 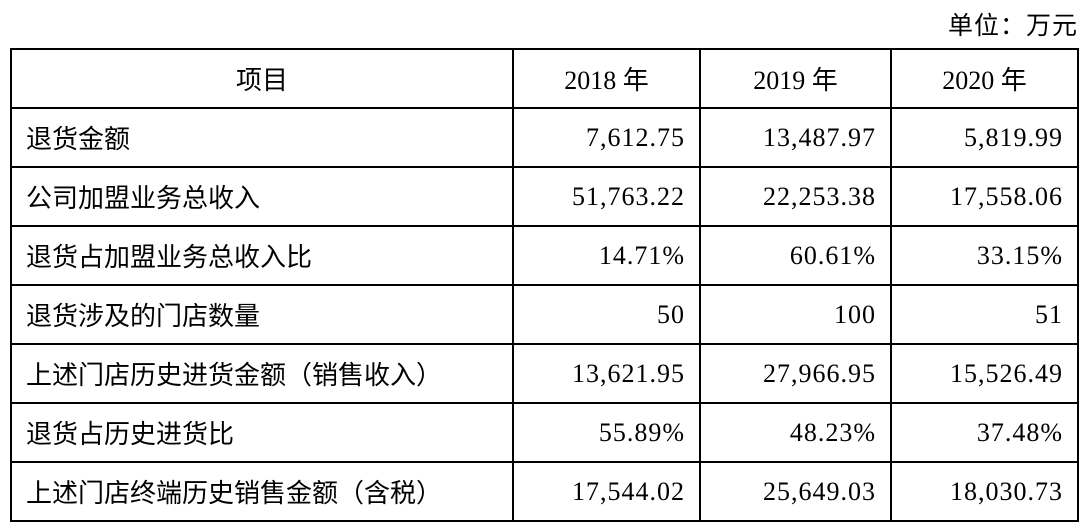 I want to click on column-header-year: 2018 年, so click(x=606, y=78).